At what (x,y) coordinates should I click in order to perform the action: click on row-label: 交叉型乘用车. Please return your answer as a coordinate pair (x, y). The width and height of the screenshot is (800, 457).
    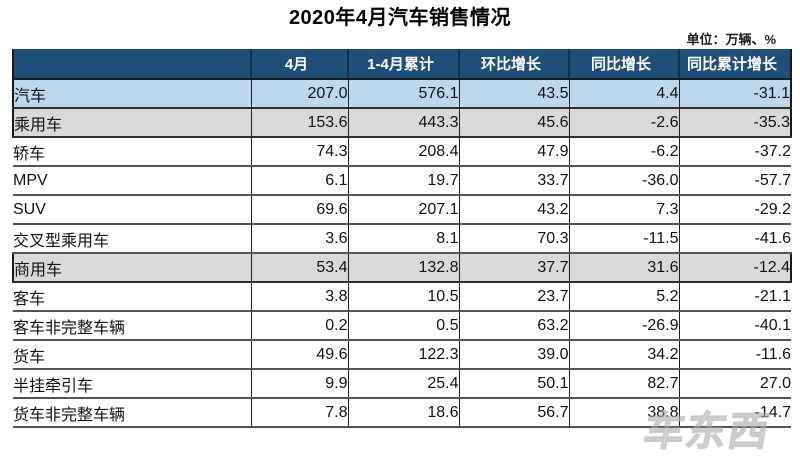
    Looking at the image, I should click on (132, 239).